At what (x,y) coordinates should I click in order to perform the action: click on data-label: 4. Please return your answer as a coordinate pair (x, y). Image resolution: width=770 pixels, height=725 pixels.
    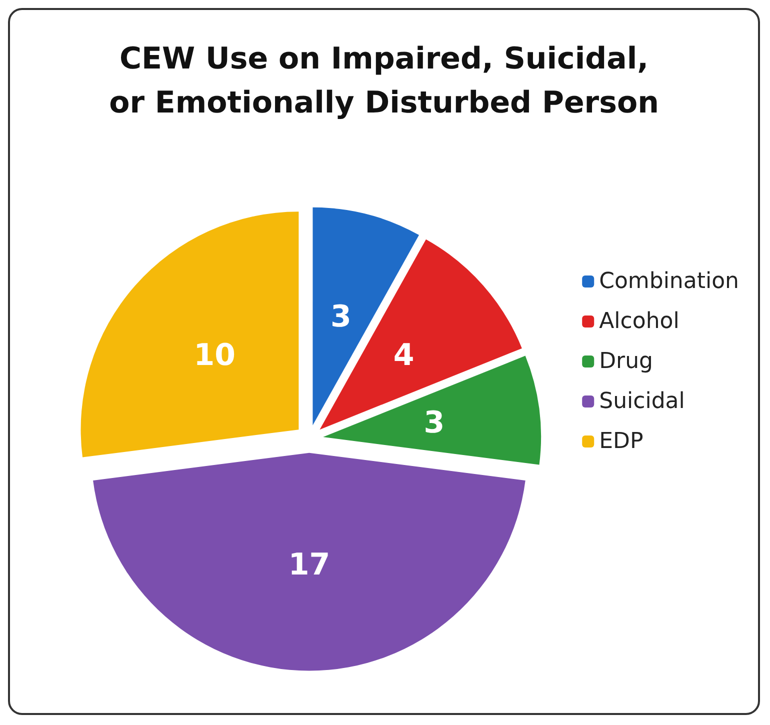
    Looking at the image, I should click on (403, 356).